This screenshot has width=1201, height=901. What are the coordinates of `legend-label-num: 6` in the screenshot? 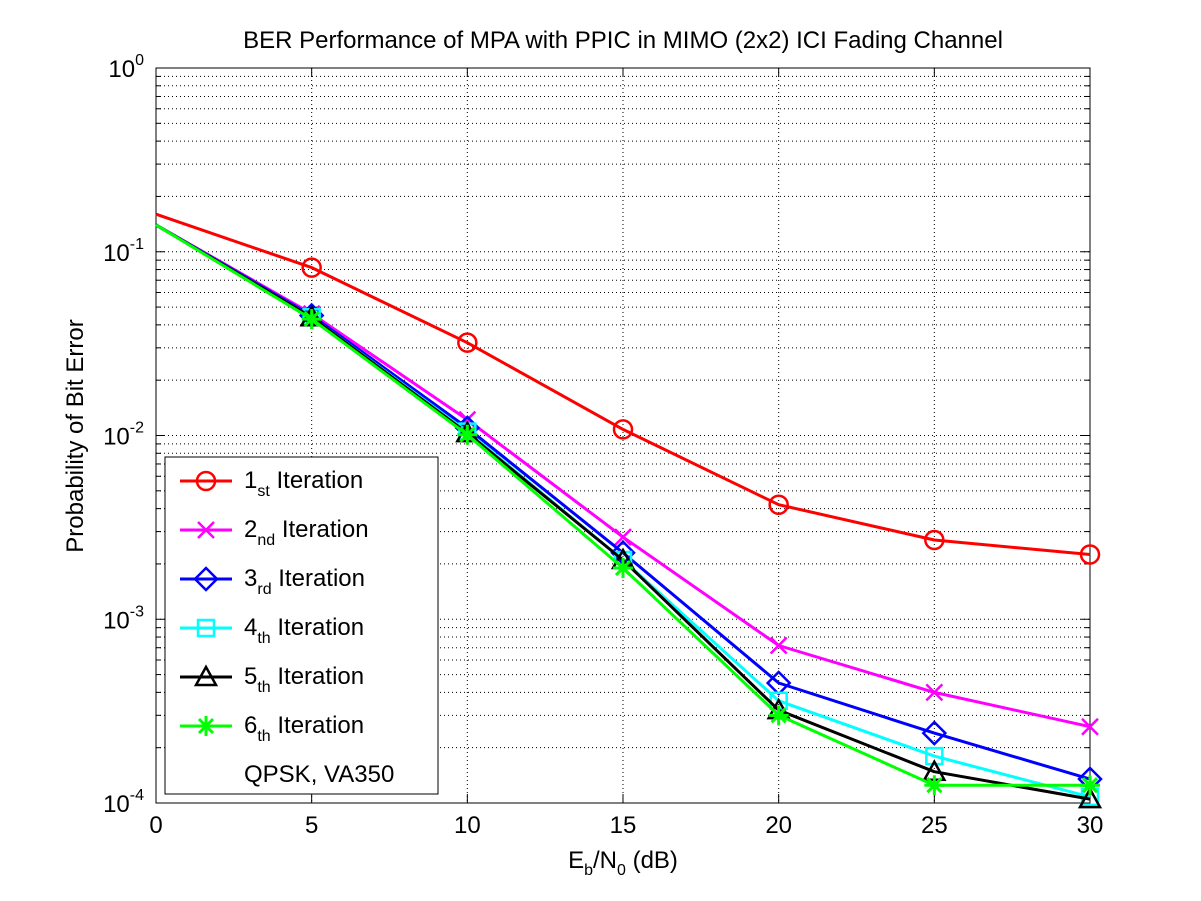 It's located at (250, 725).